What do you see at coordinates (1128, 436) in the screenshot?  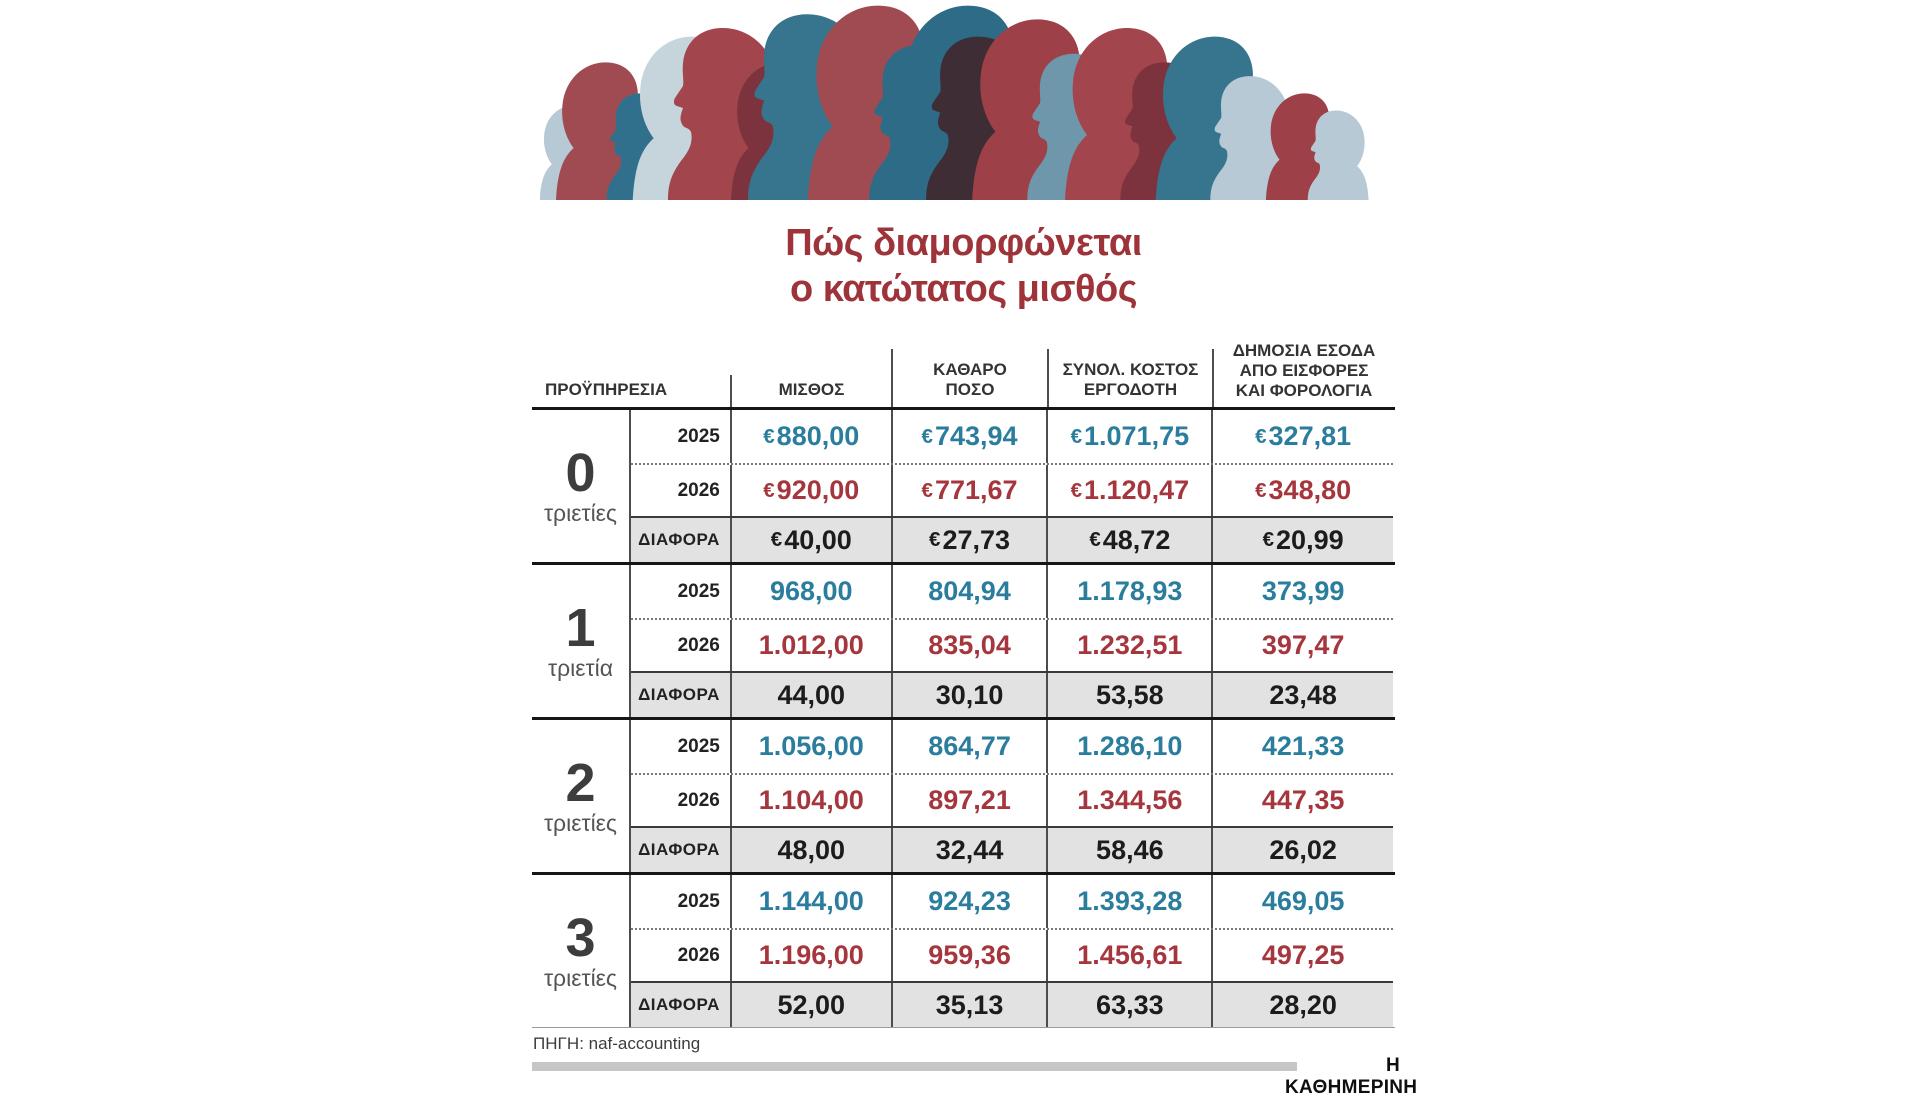 I see `value-cell: €1.071,75` at bounding box center [1128, 436].